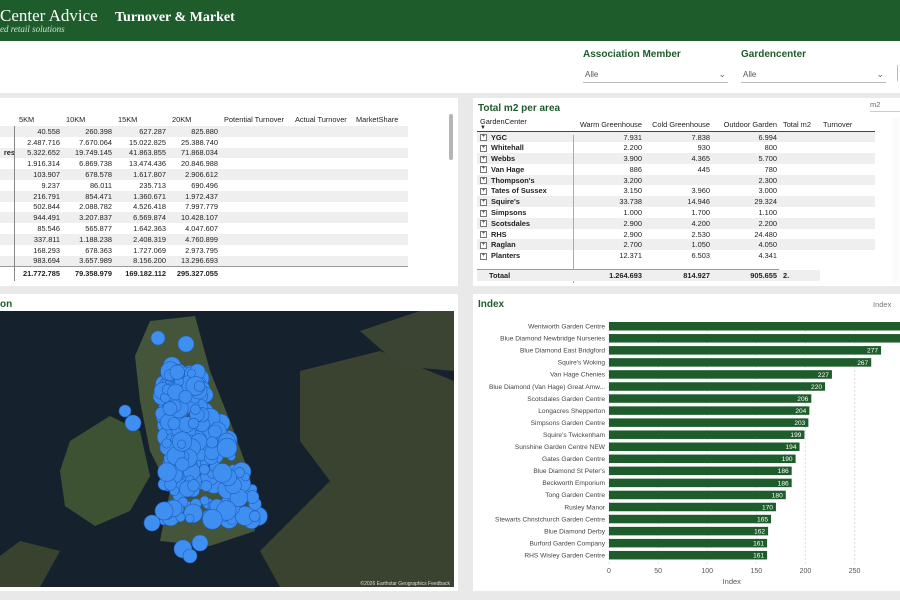 Image resolution: width=900 pixels, height=600 pixels. Describe the element at coordinates (254, 119) in the screenshot. I see `column-header: Potential Turnover` at that location.